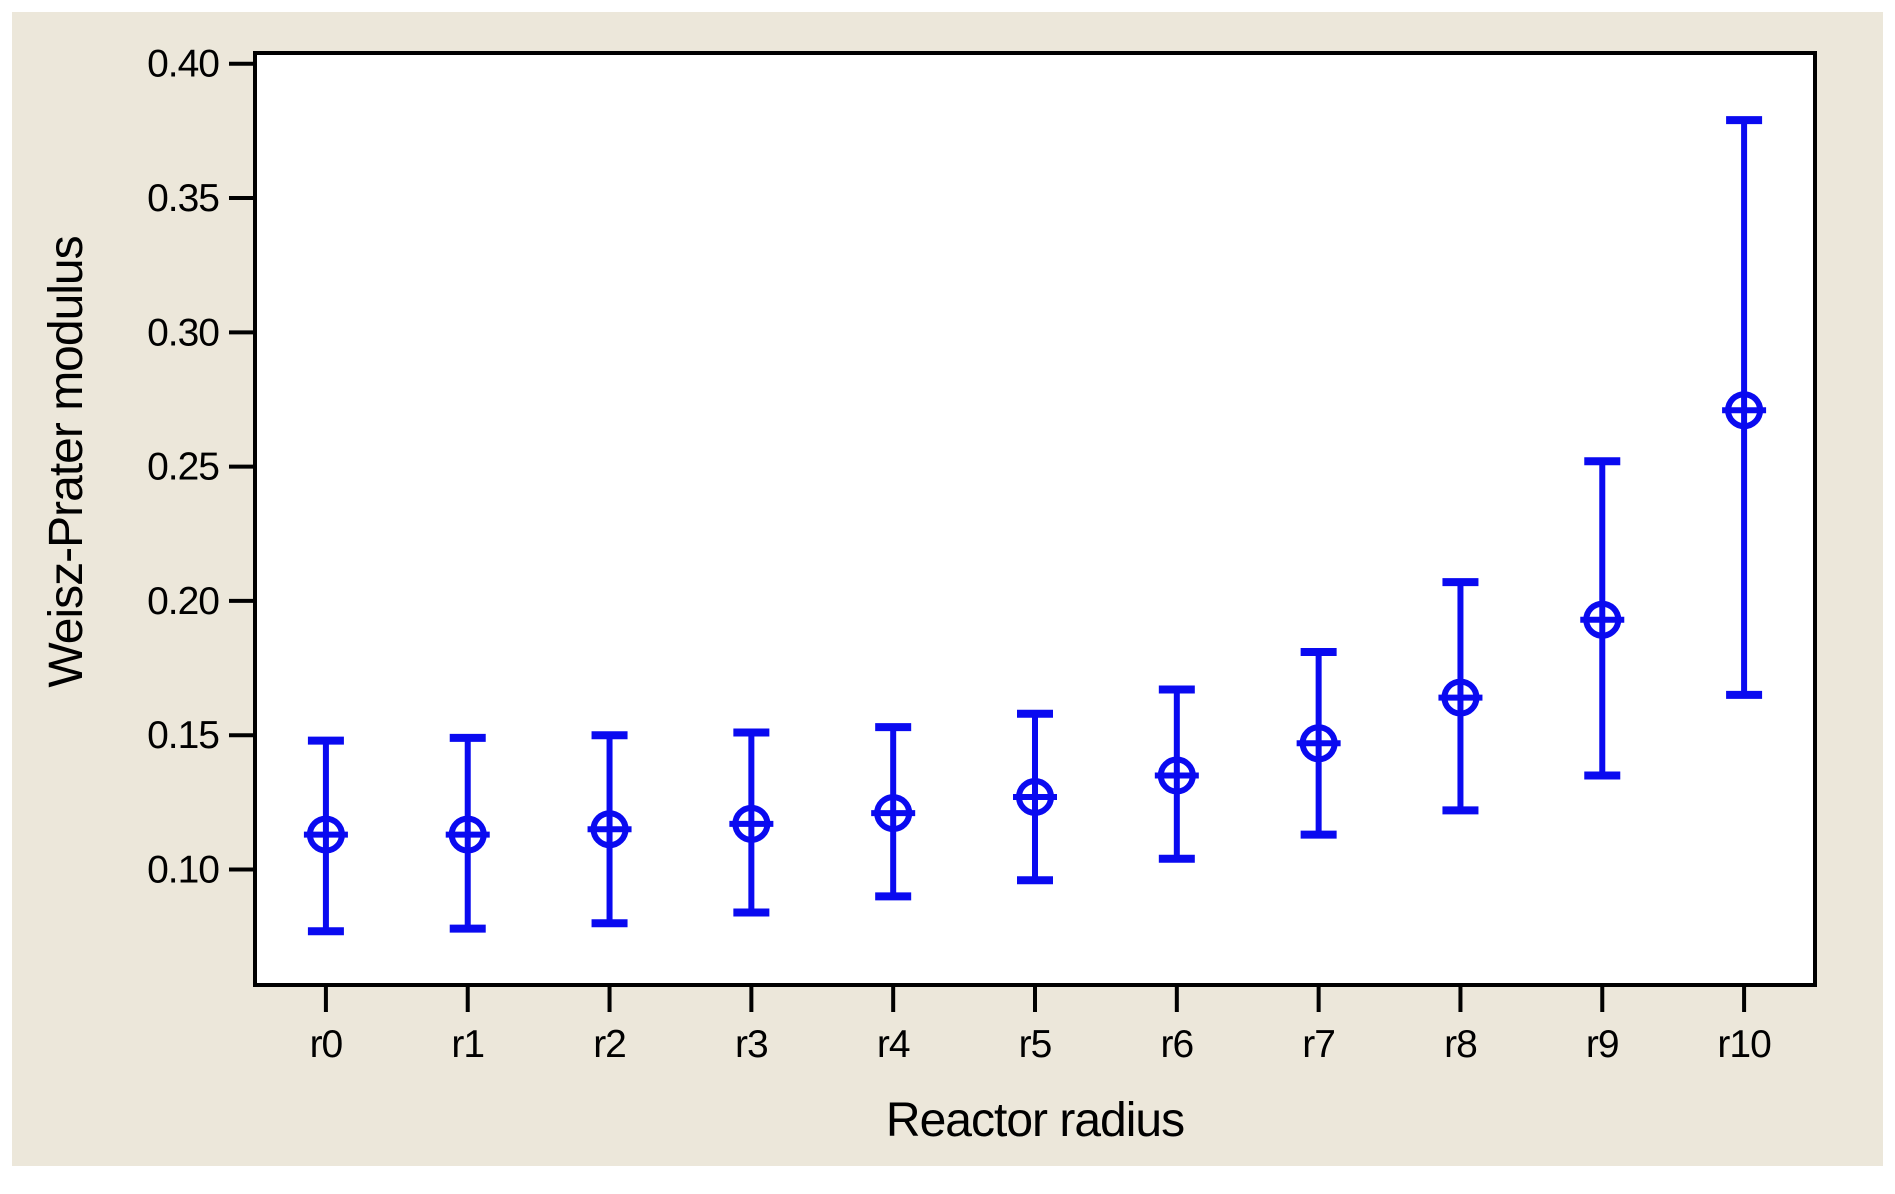 The width and height of the screenshot is (1895, 1194). I want to click on data-point-r2, so click(609, 829).